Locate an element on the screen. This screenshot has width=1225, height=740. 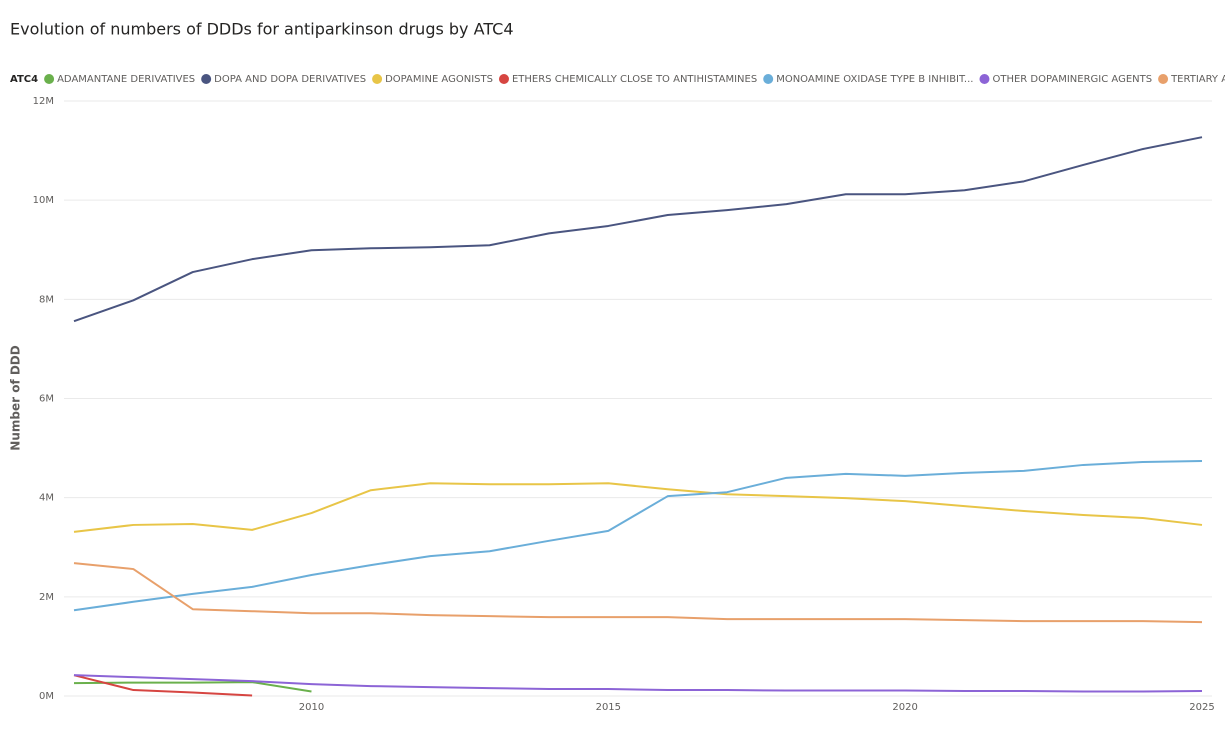
x-tick-label: 2020 is located at coordinates (904, 707).